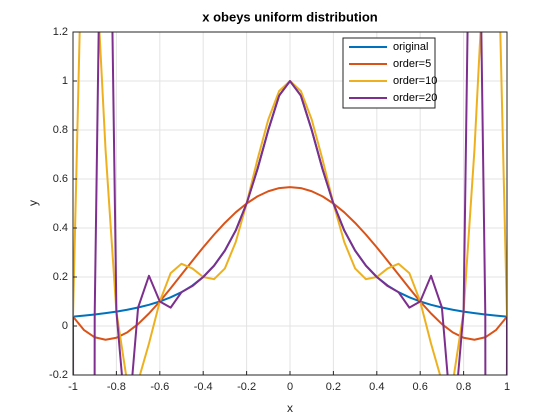 The height and width of the screenshot is (420, 560). I want to click on x-tick-label: -1, so click(73, 387).